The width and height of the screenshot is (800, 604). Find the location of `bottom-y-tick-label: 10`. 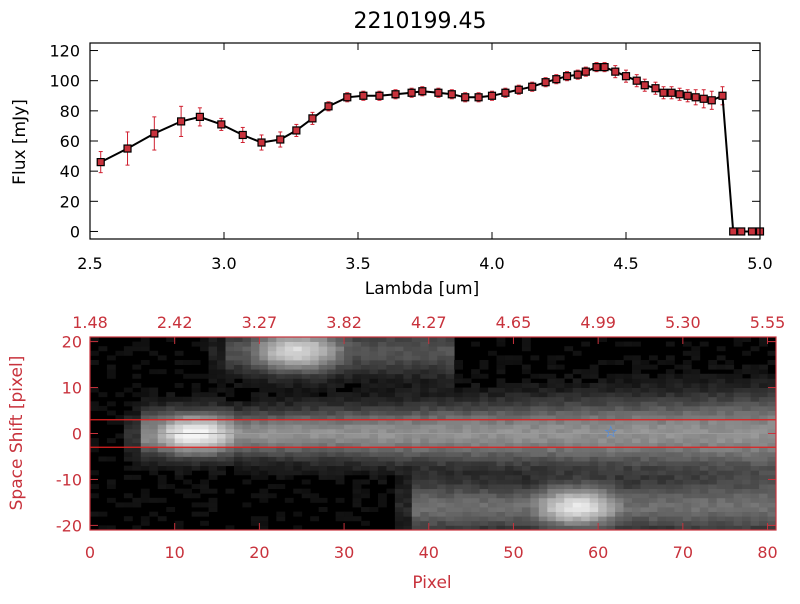

bottom-y-tick-label: 10 is located at coordinates (72, 388).